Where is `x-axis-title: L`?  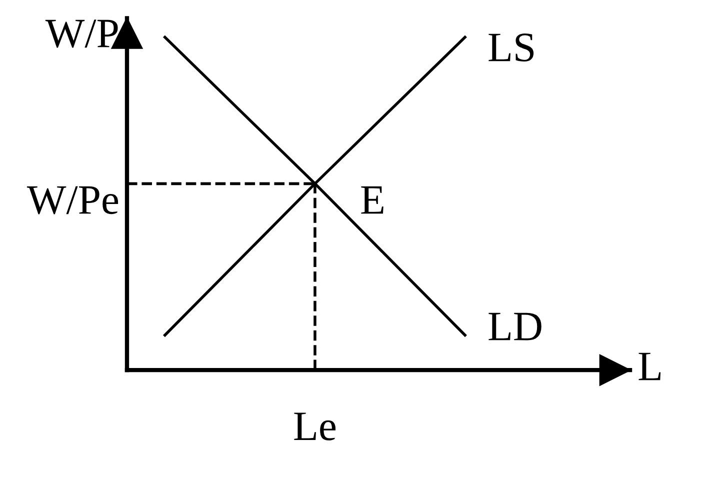
x-axis-title: L is located at coordinates (649, 366).